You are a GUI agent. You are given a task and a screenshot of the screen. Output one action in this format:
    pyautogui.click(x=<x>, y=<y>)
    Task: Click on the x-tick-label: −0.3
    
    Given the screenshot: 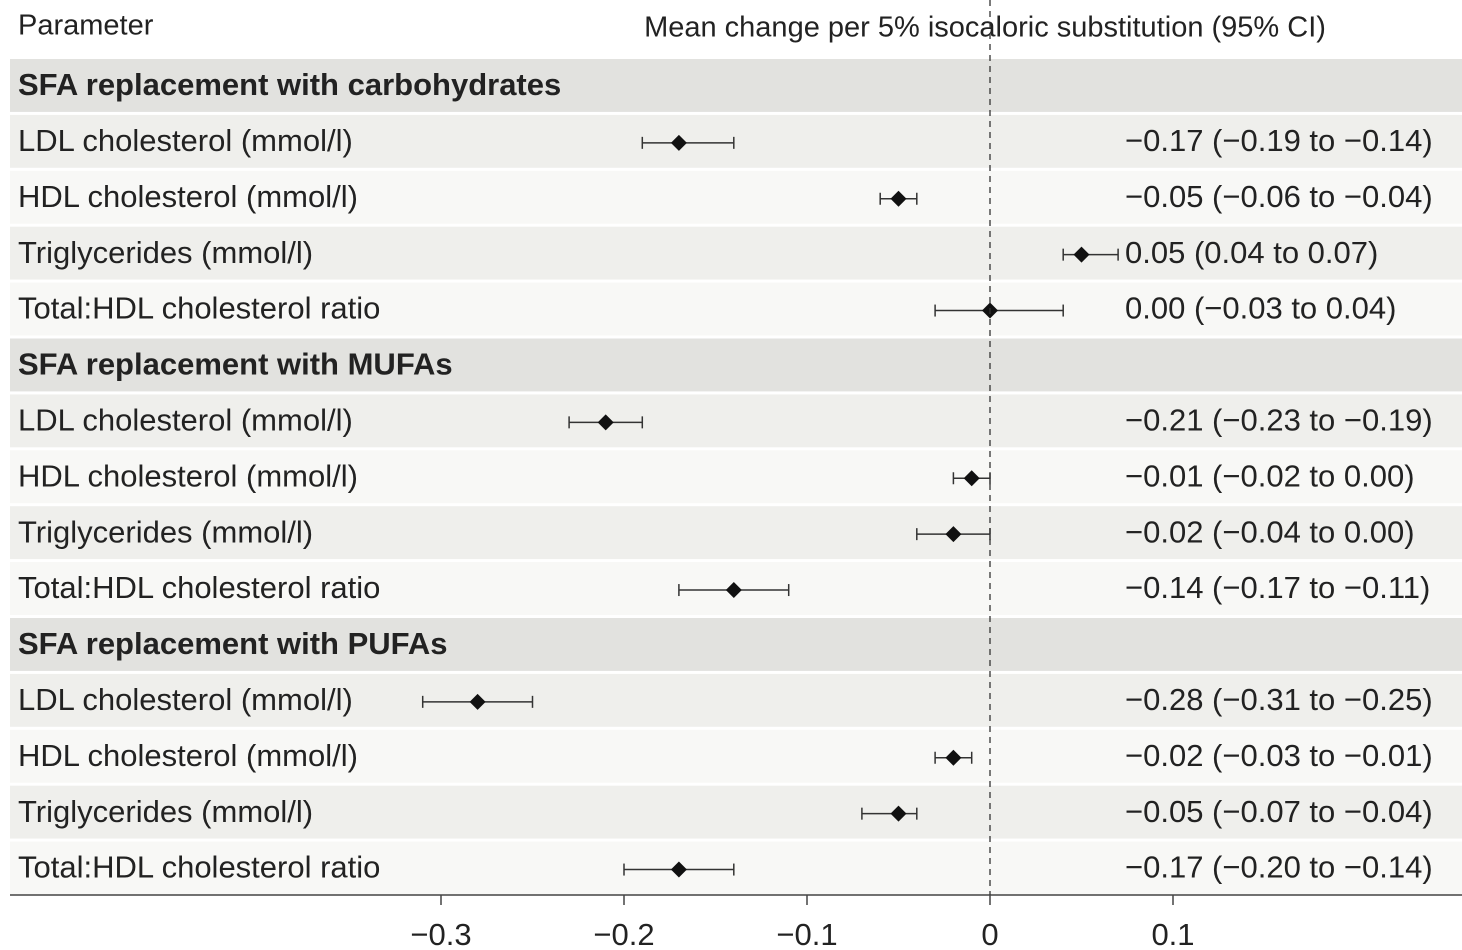 What is the action you would take?
    pyautogui.click(x=440, y=933)
    